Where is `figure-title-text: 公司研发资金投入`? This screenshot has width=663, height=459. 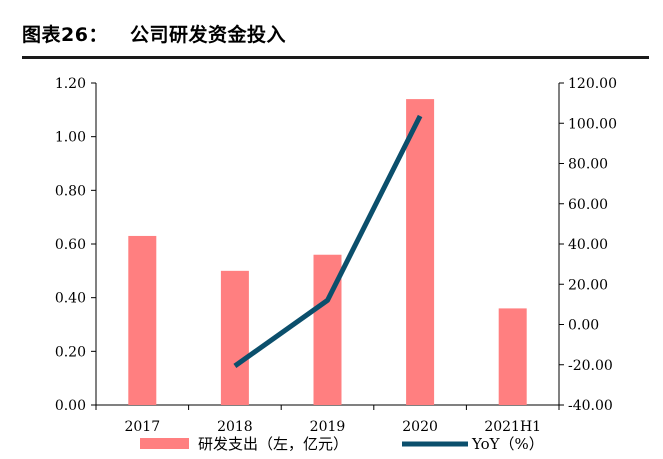 figure-title-text: 公司研发资金投入 is located at coordinates (207, 35).